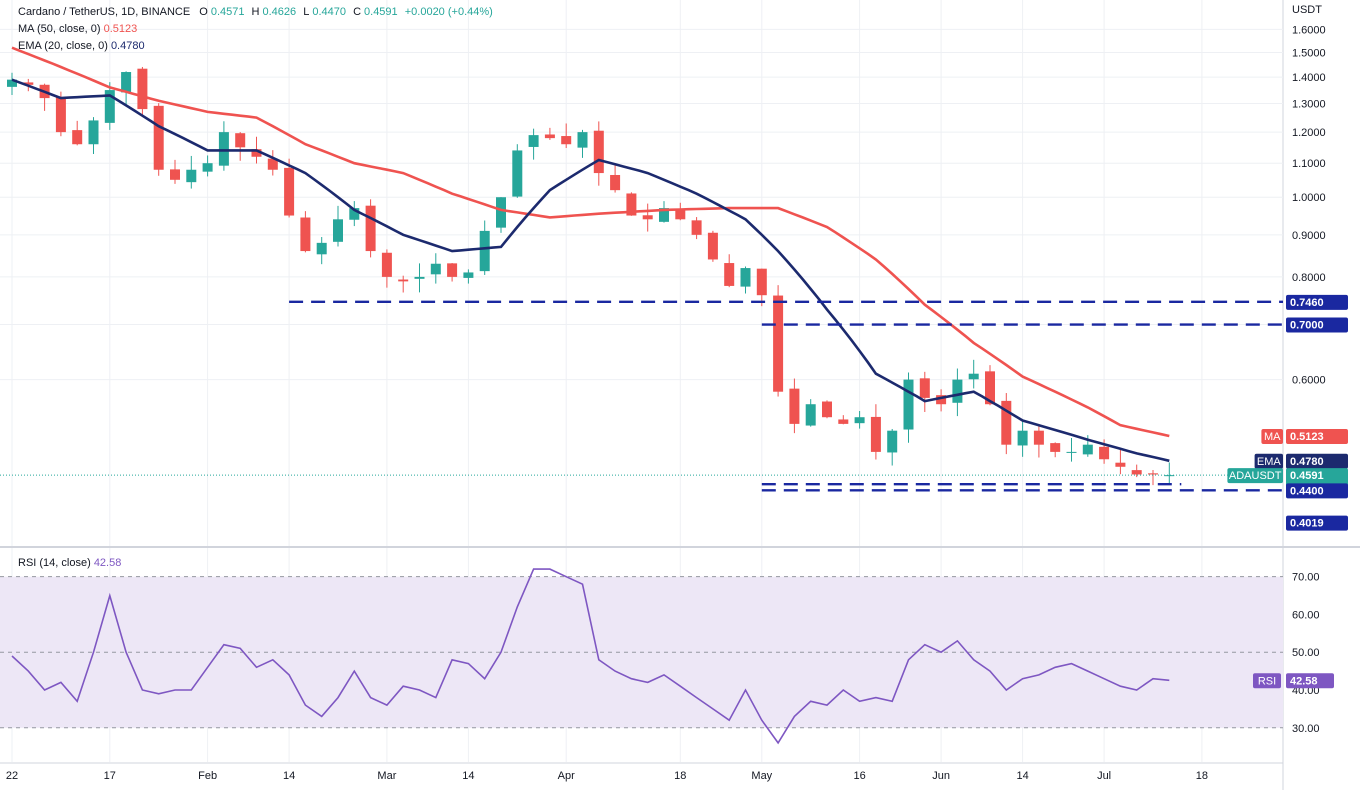 This screenshot has width=1360, height=796. I want to click on axis-tag-name: EMA, so click(1269, 462).